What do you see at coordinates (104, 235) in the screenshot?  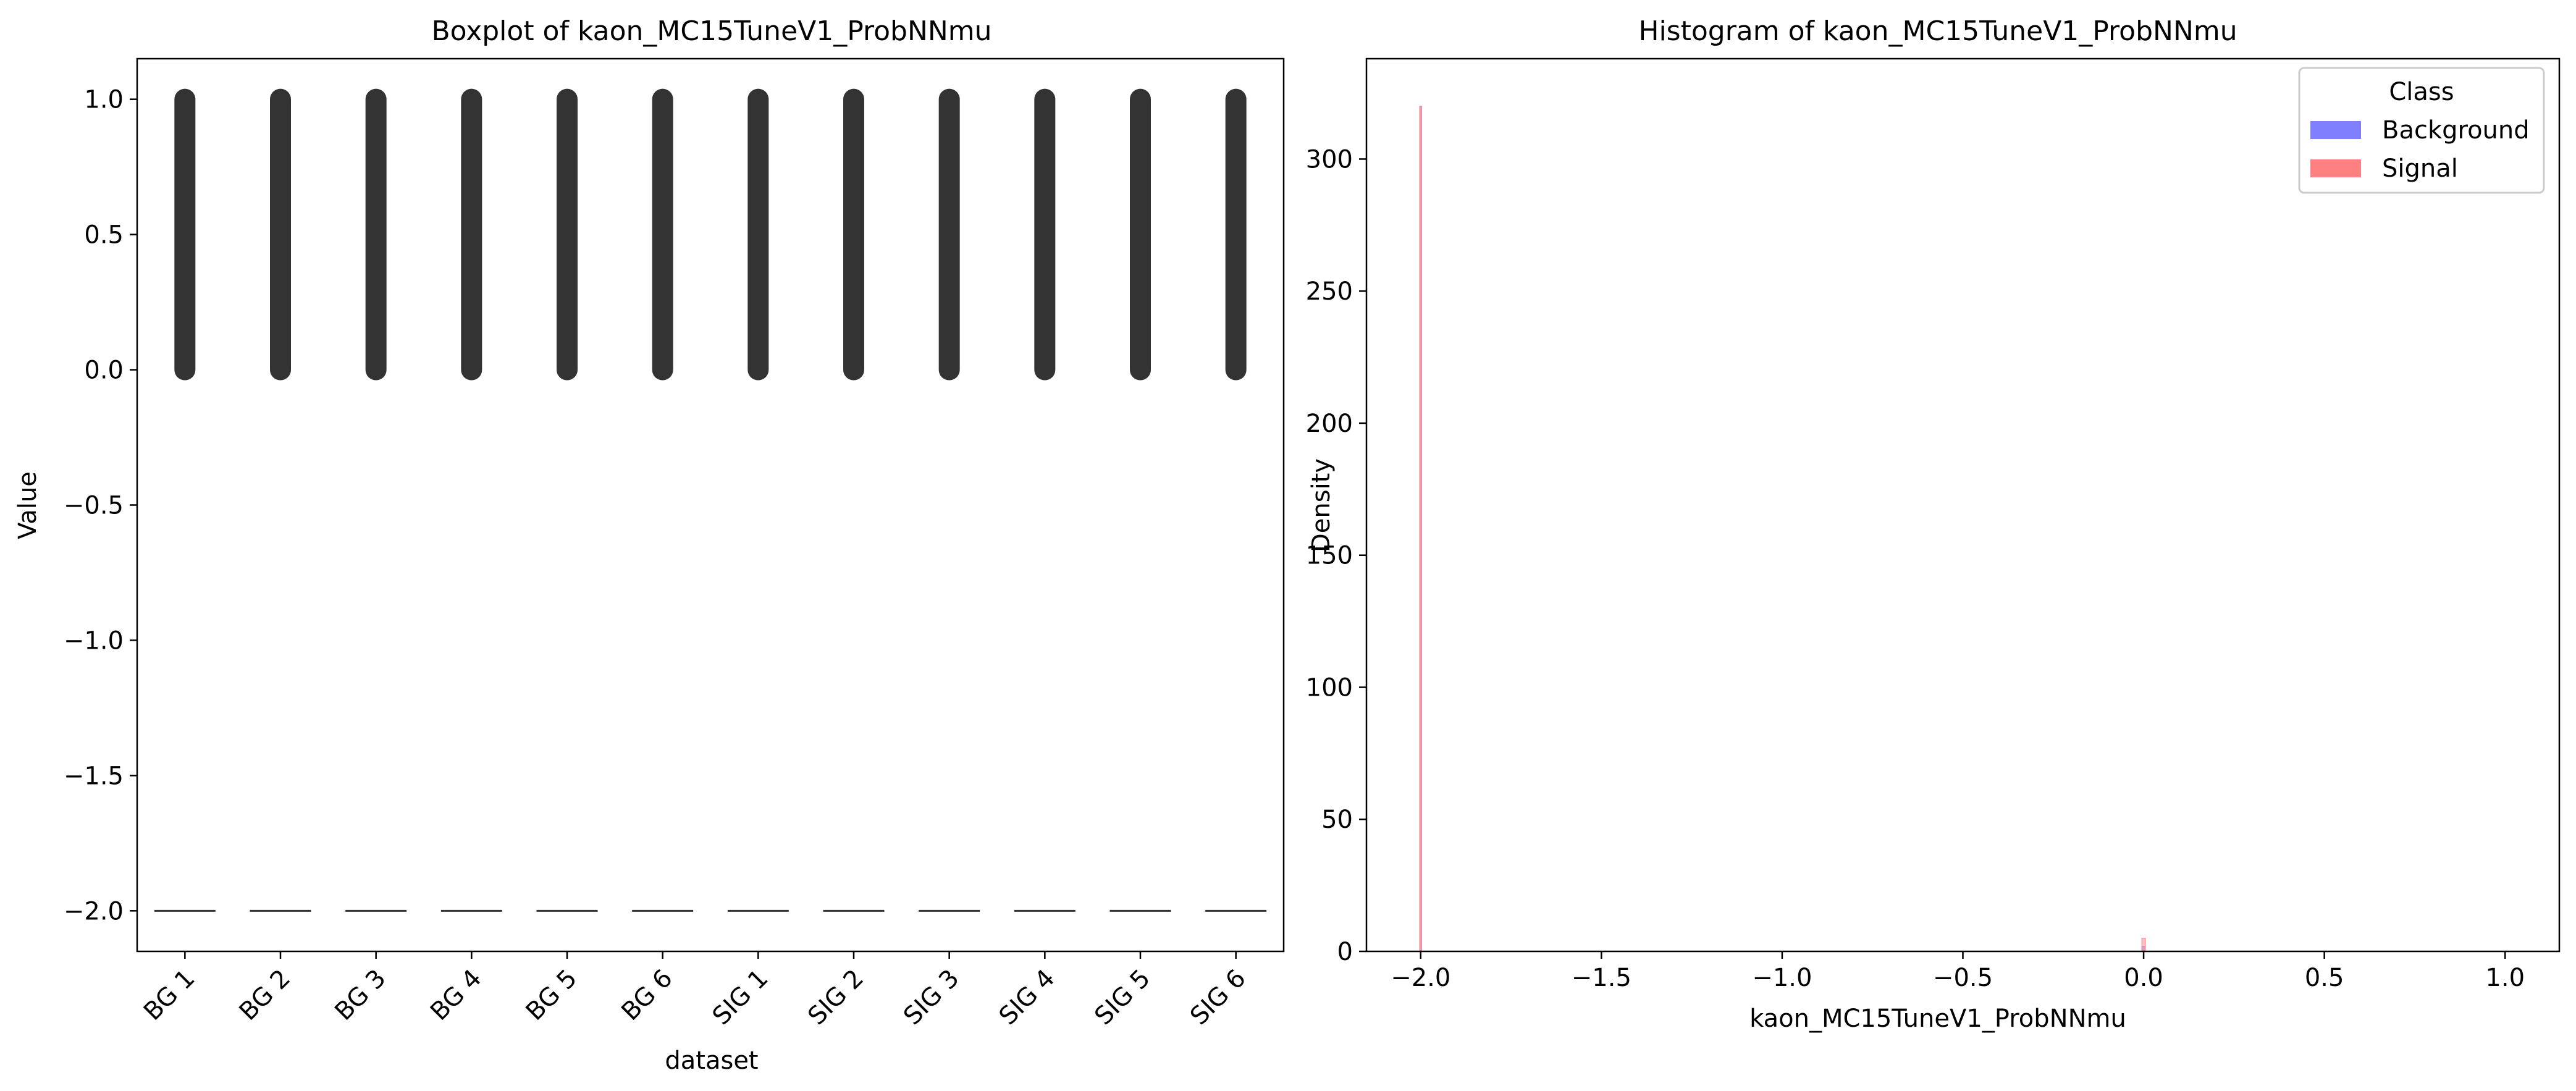 I see `y-tick-label: 0.5` at bounding box center [104, 235].